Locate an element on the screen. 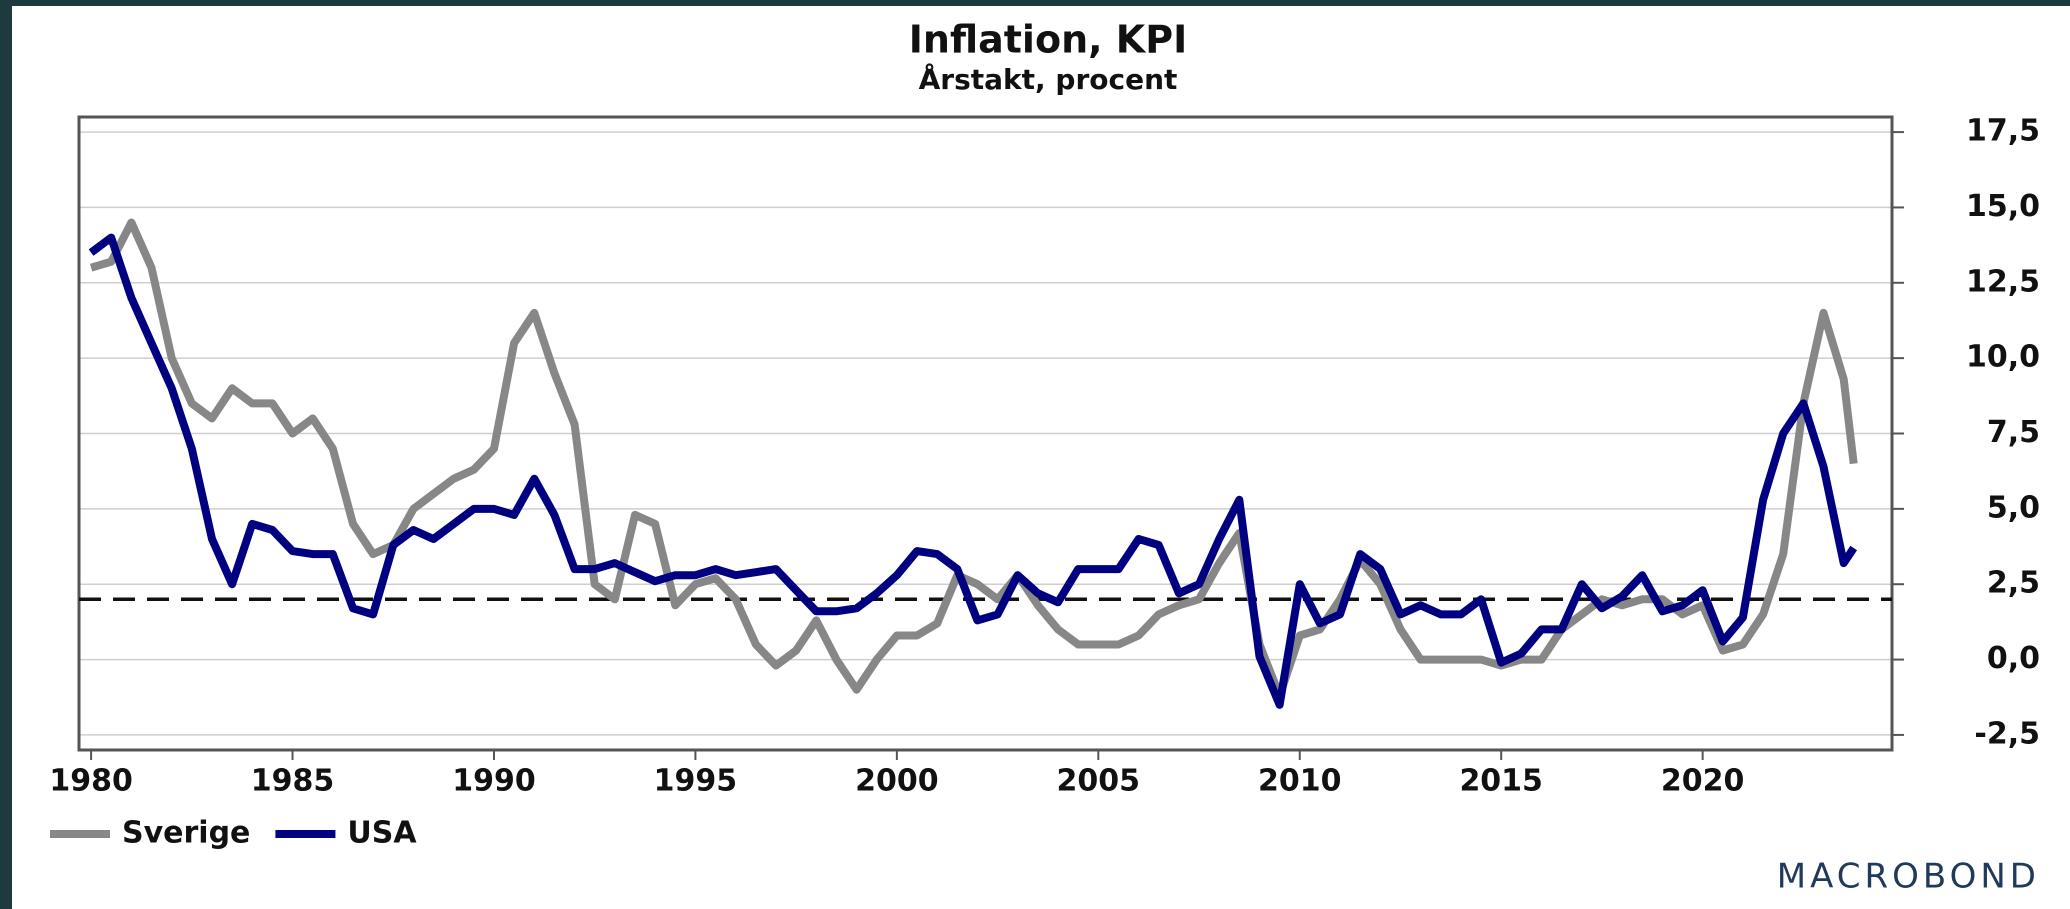 The height and width of the screenshot is (909, 2070). logo: MACROBOND is located at coordinates (1908, 877).